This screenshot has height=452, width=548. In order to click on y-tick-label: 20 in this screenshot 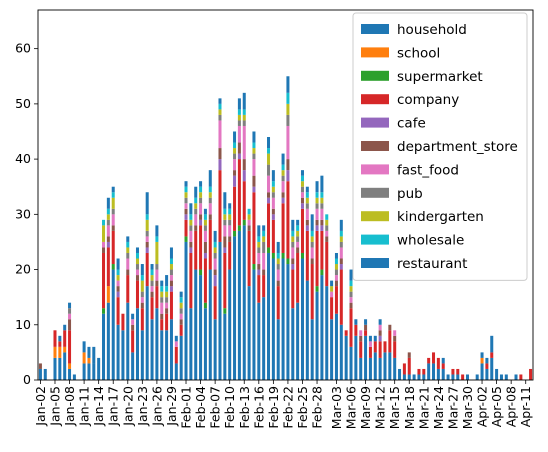, I will do `click(23, 269)`.